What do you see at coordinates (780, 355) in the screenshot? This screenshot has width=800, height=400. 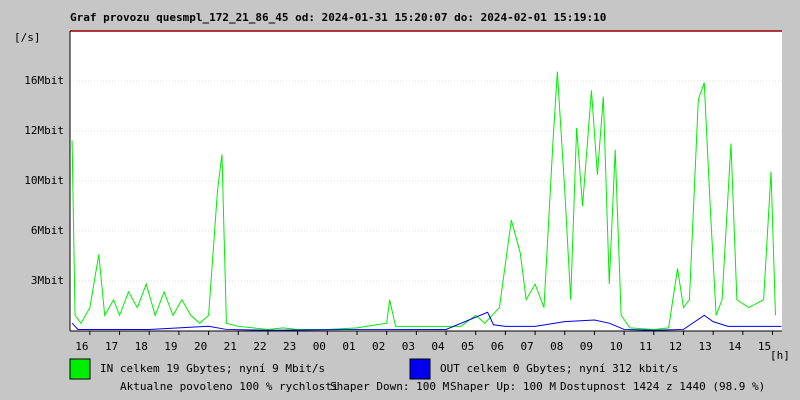 I see `x-axis-label: [h]` at bounding box center [780, 355].